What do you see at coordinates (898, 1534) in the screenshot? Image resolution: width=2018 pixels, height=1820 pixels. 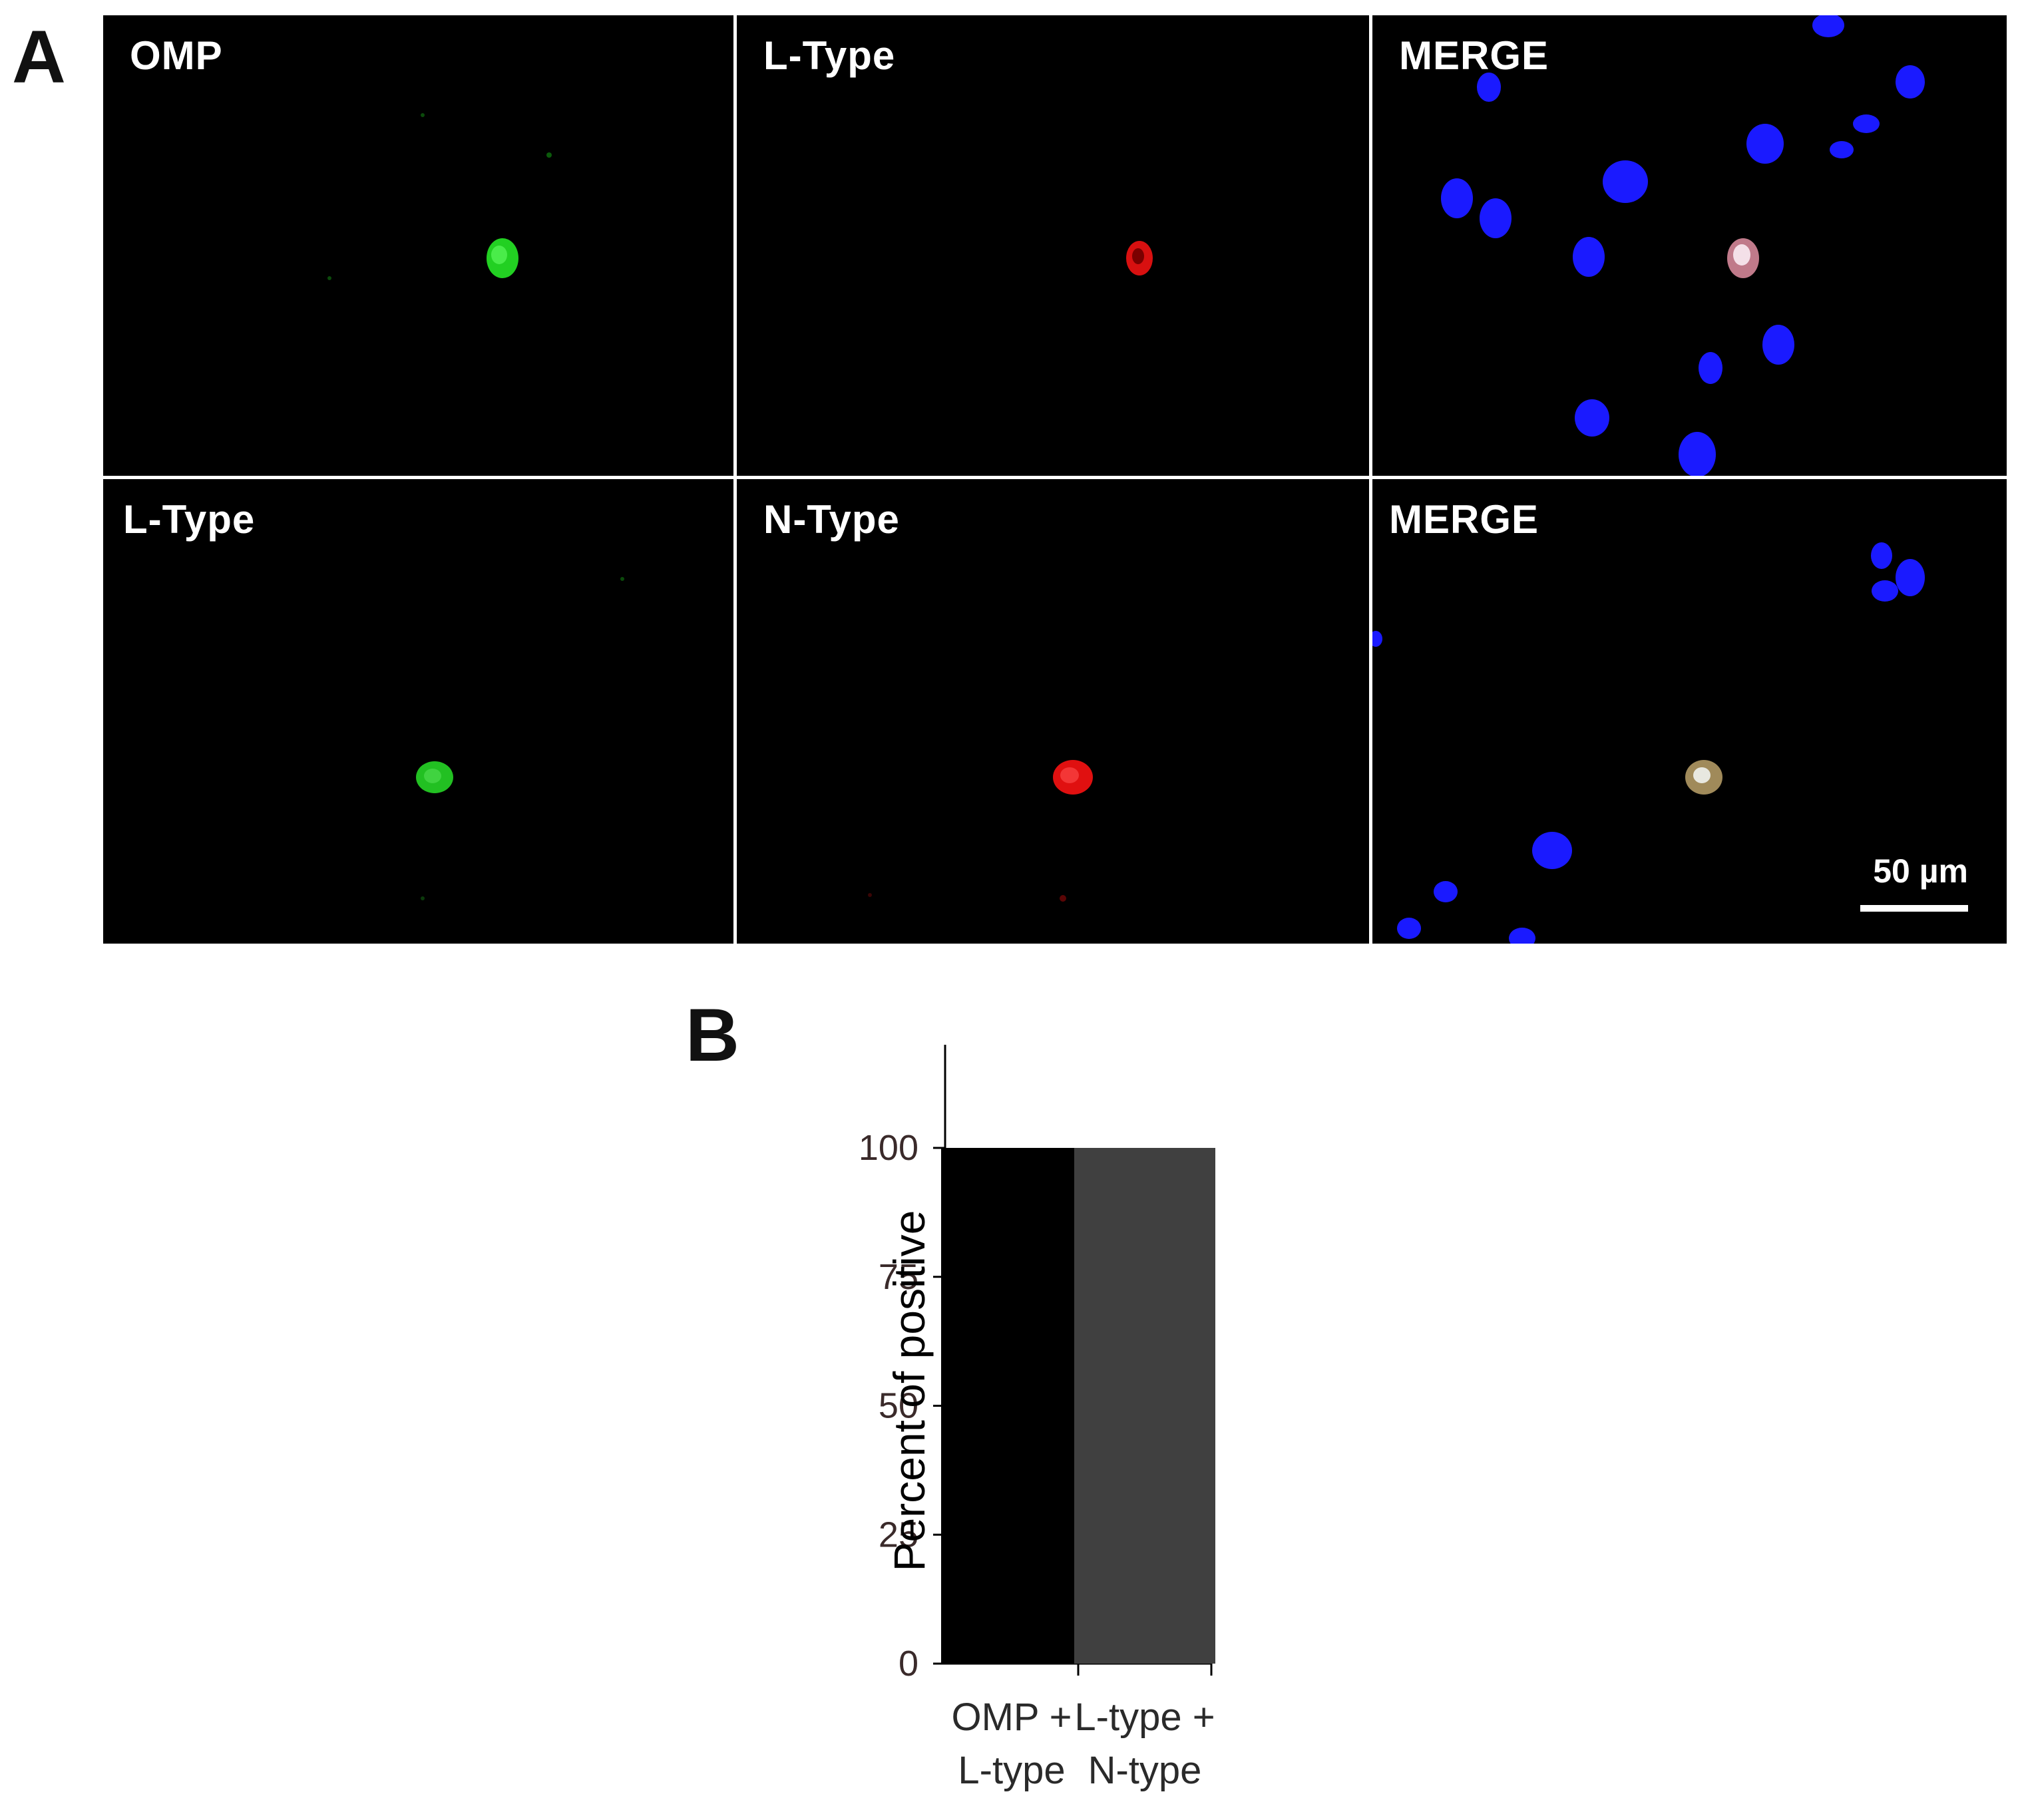 I see `y-tick-label: 25` at bounding box center [898, 1534].